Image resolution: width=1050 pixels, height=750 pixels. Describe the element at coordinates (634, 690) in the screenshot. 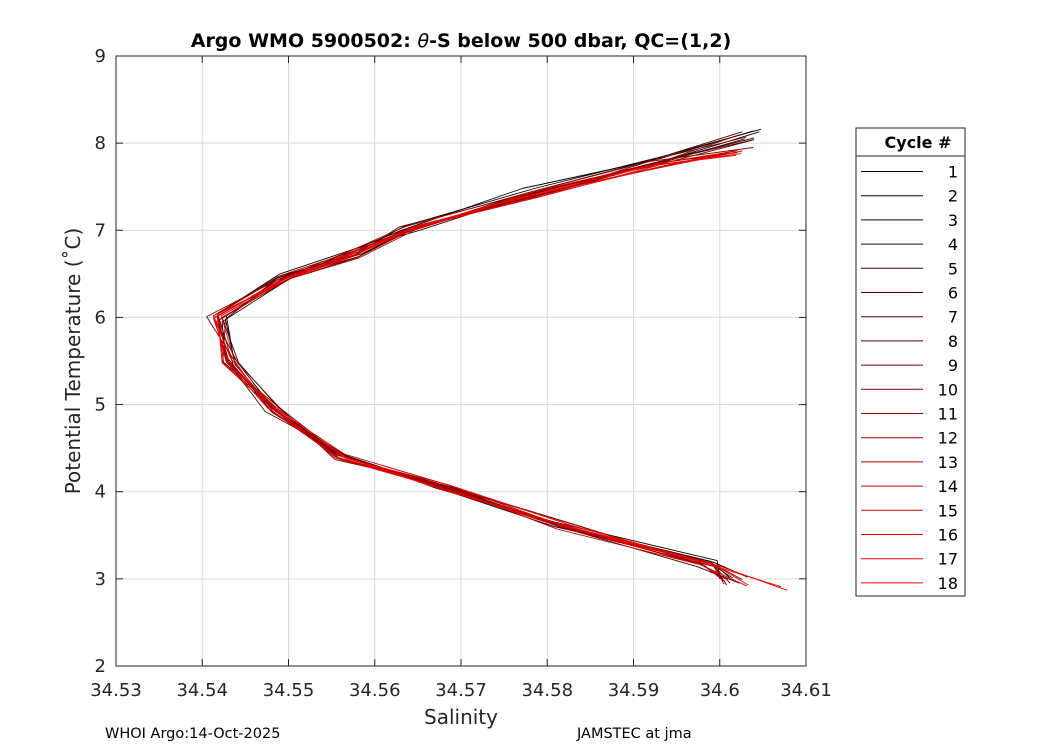

I see `x-tick-label: 34.59` at that location.